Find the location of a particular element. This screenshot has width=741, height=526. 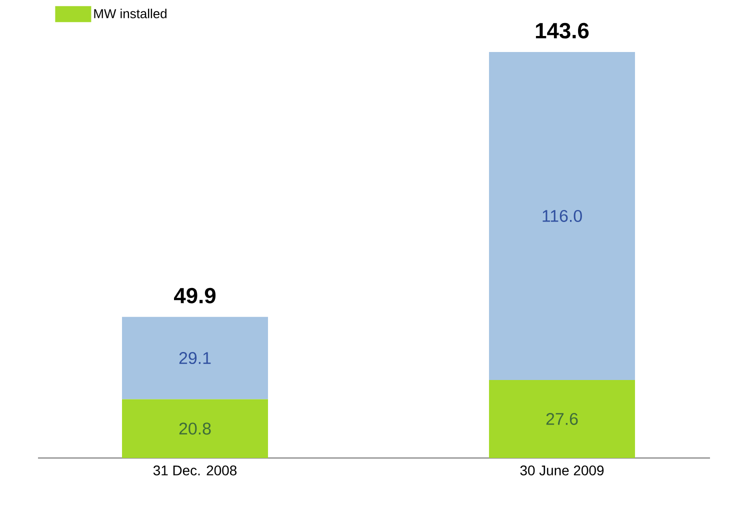

data-label: 116.0 is located at coordinates (562, 216).